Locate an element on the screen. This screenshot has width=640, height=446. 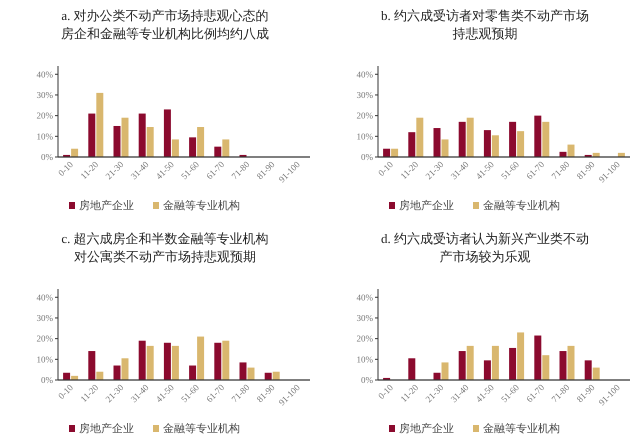
chart-title: a. 对办公类不动产市场持悲观心态的房企和金融等专业机构比例均约八成 is located at coordinates (165, 24).